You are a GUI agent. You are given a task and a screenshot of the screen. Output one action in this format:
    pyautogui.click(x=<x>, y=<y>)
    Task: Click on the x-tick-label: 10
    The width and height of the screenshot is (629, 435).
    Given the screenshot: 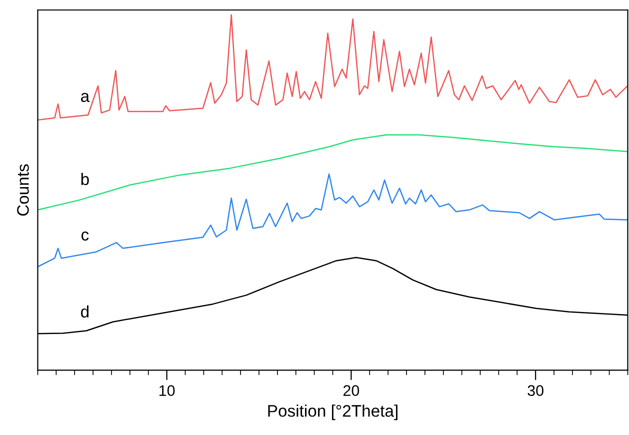 What is the action you would take?
    pyautogui.click(x=167, y=390)
    